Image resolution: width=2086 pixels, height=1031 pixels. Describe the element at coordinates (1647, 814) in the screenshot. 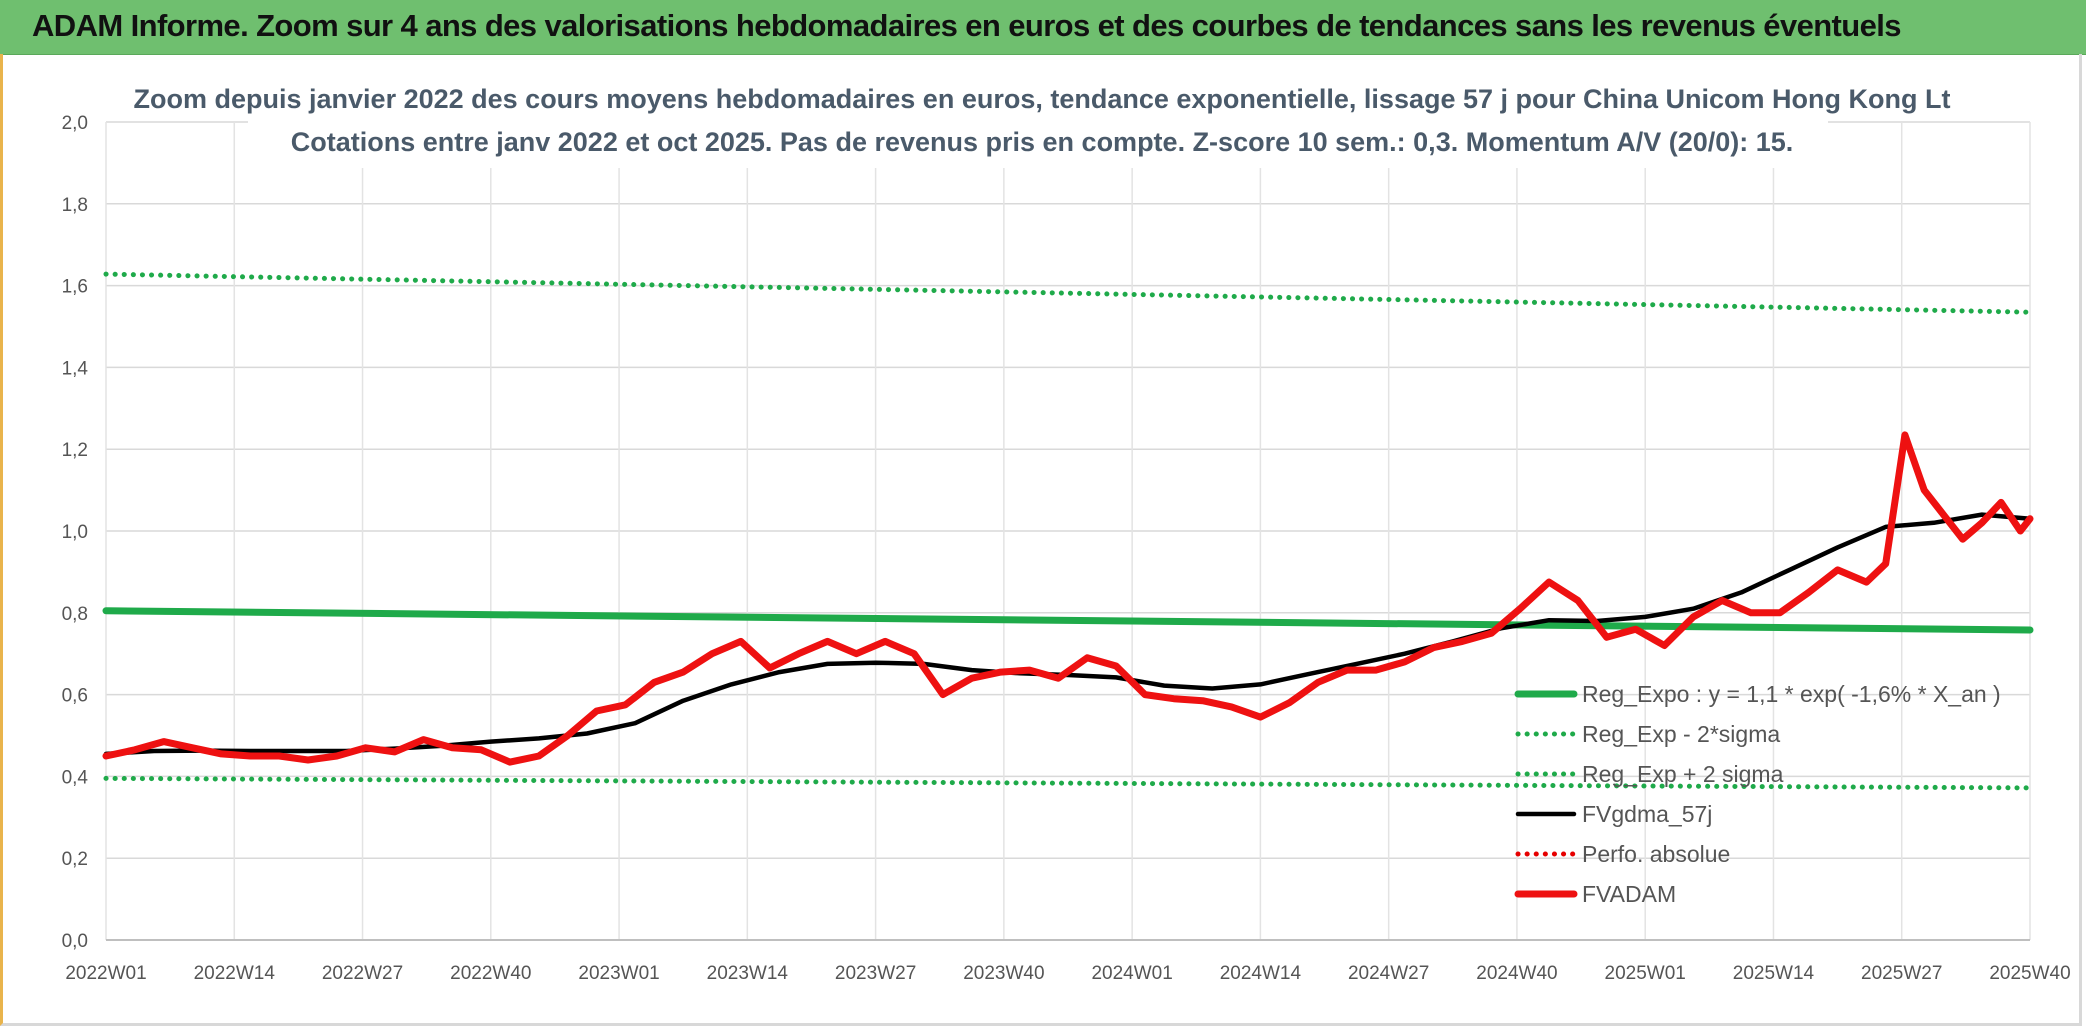

I see `legend-label: FVgdma_57j` at that location.